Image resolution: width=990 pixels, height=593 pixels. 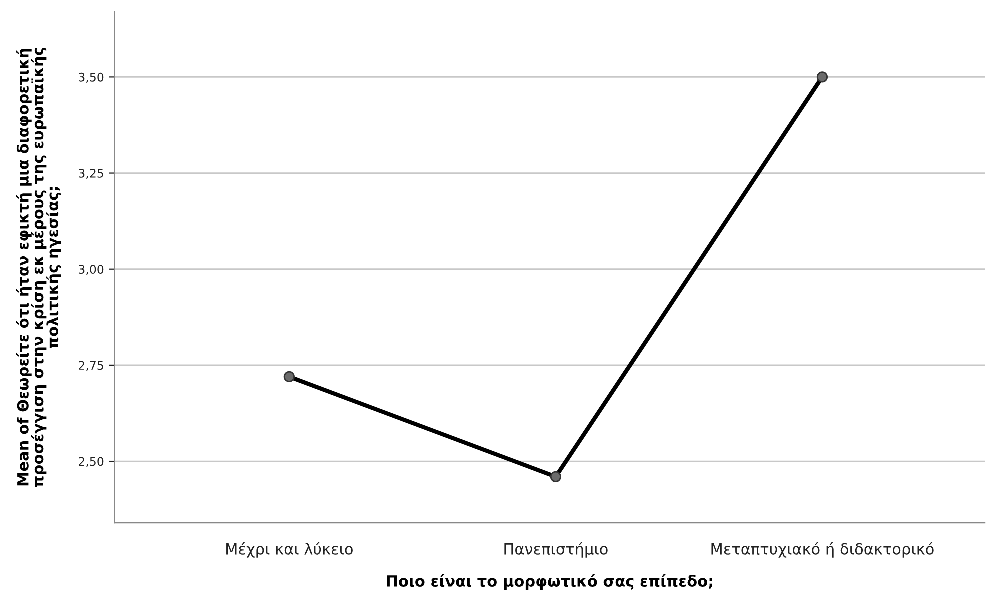 What do you see at coordinates (823, 550) in the screenshot?
I see `x-tick-label: Μεταπτυχιακό ή διδακτορικό` at bounding box center [823, 550].